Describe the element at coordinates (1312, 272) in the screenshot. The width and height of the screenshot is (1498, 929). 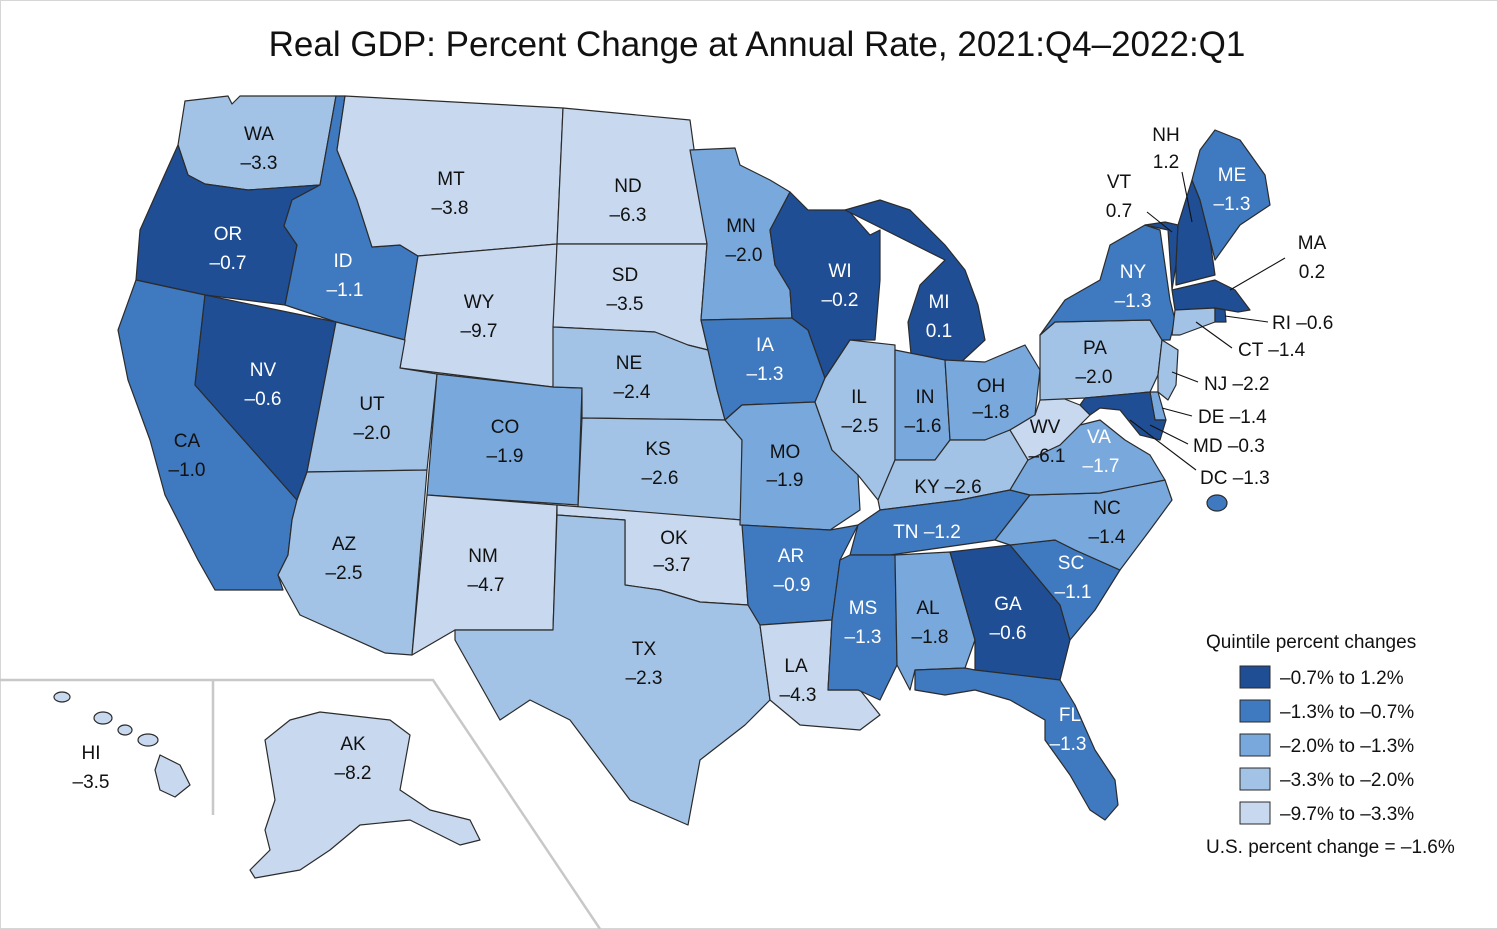
I see `label-MA-value: 0.2` at that location.